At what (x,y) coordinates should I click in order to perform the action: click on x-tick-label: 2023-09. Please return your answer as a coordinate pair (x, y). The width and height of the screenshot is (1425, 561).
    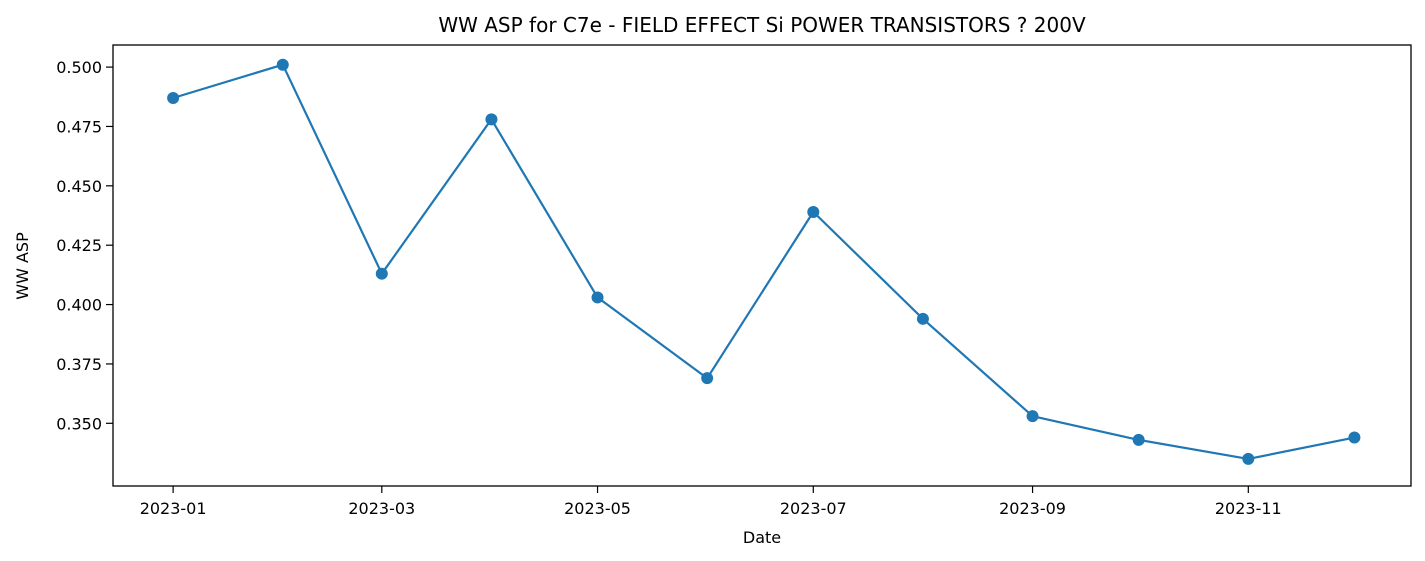
    Looking at the image, I should click on (1032, 508).